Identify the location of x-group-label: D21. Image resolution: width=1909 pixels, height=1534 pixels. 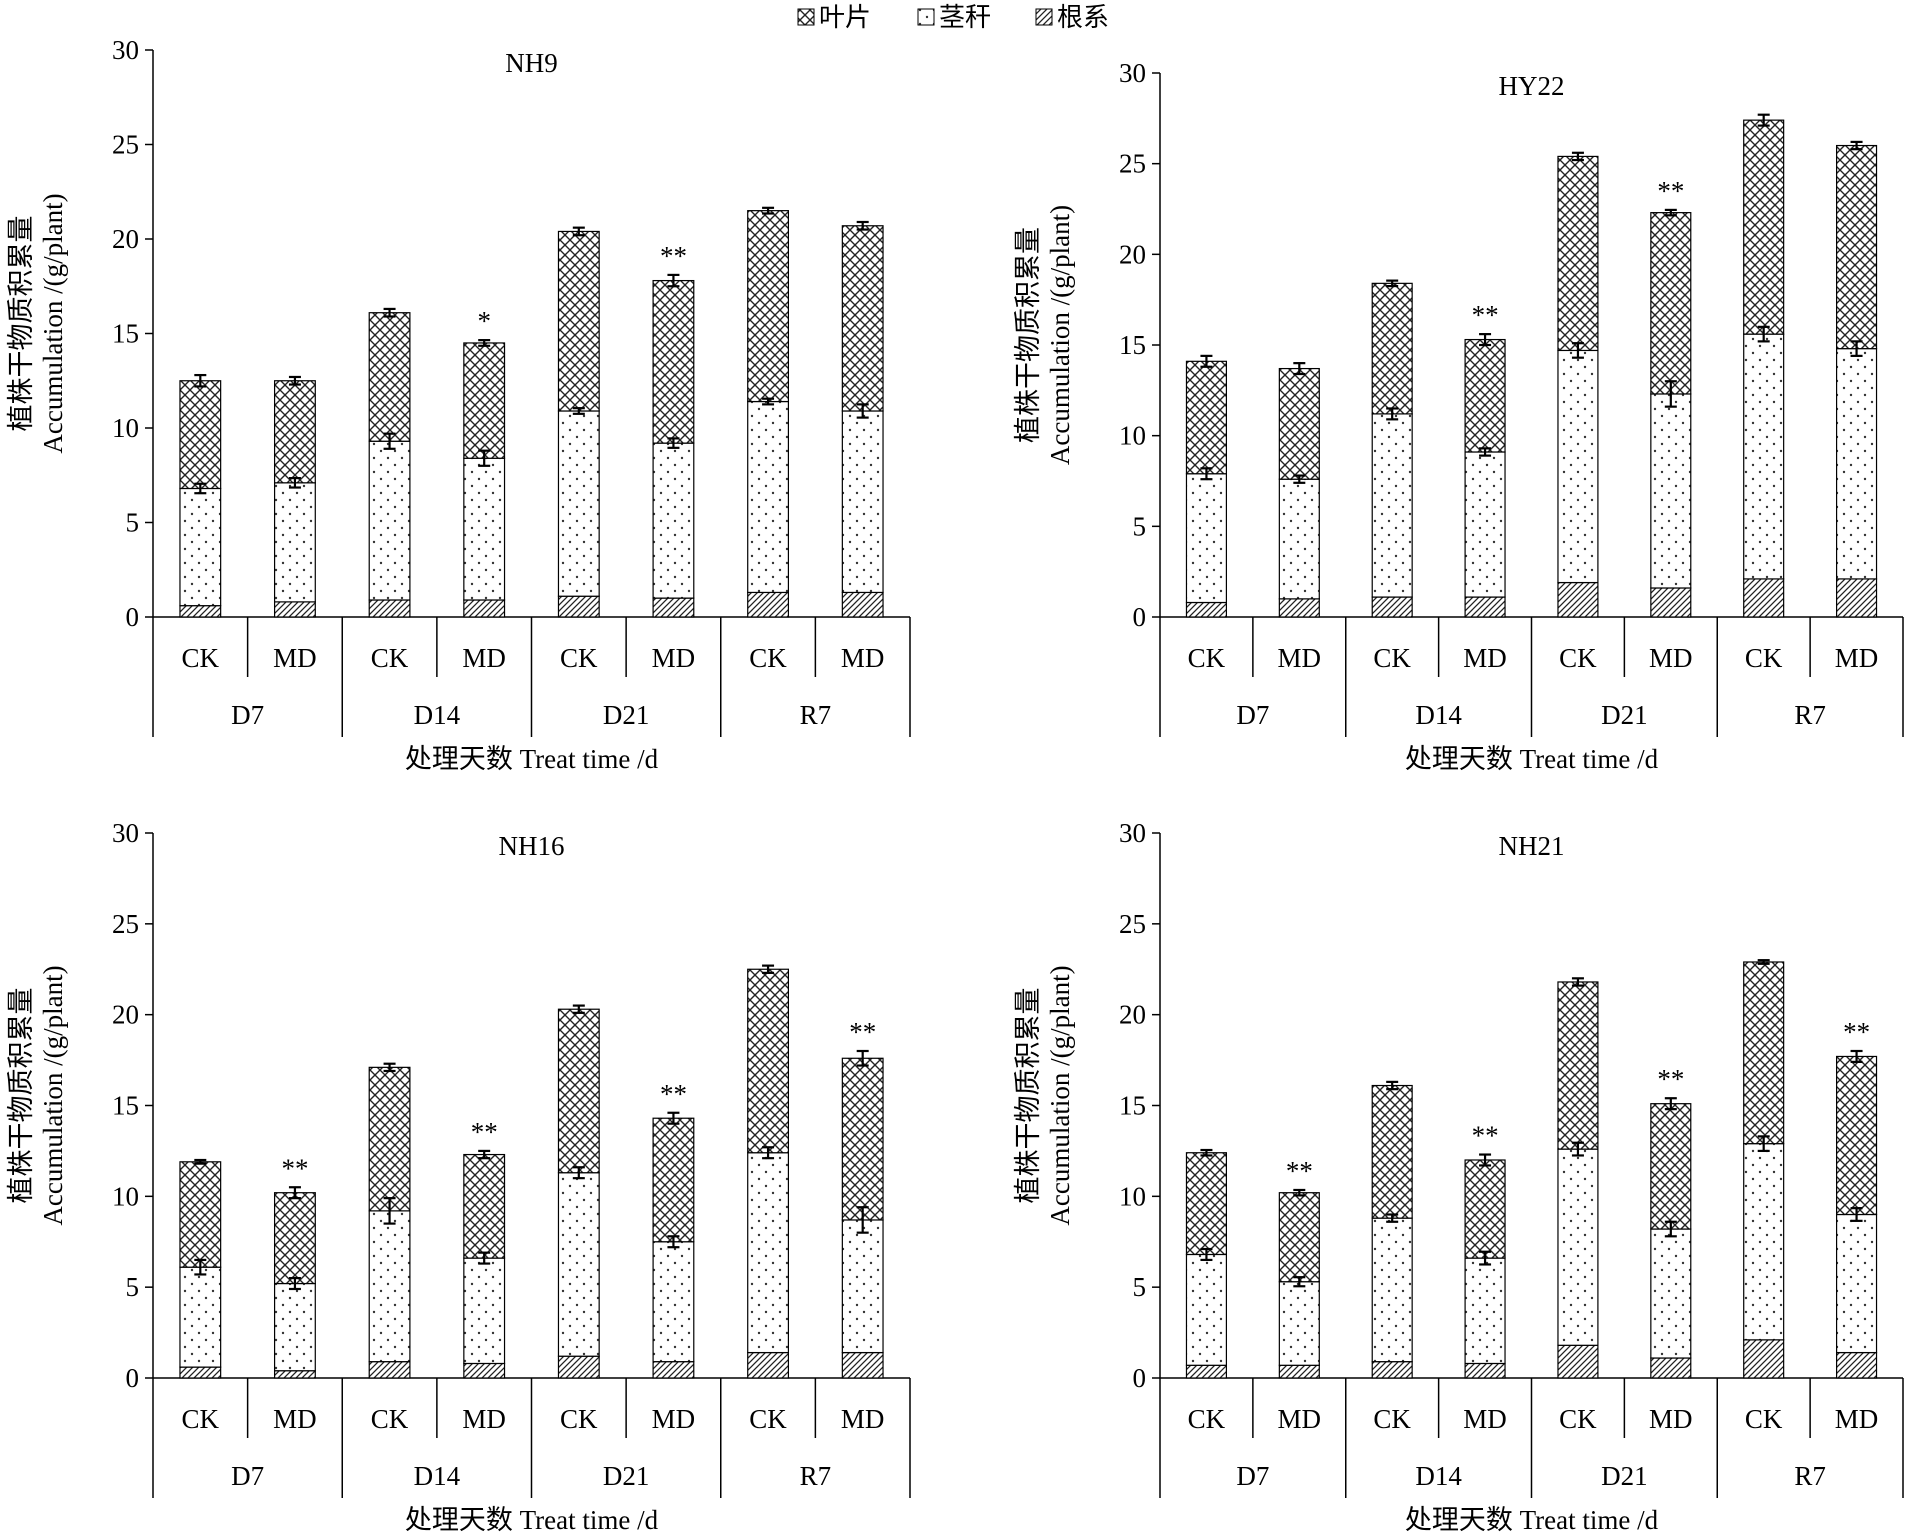
(1624, 715).